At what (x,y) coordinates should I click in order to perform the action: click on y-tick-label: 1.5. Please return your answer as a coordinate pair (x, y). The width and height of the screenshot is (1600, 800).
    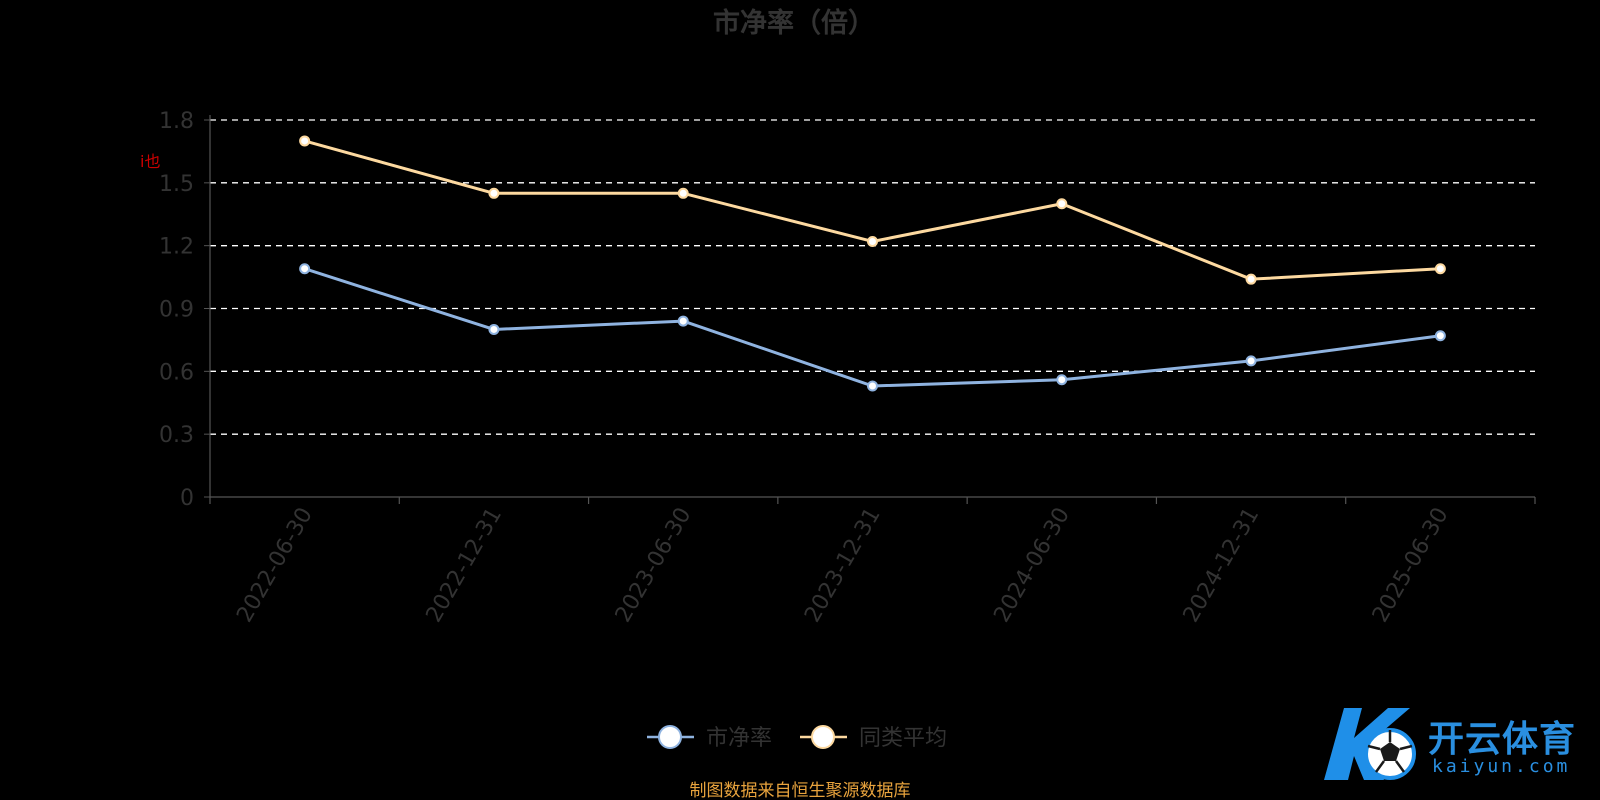
    Looking at the image, I should click on (176, 184).